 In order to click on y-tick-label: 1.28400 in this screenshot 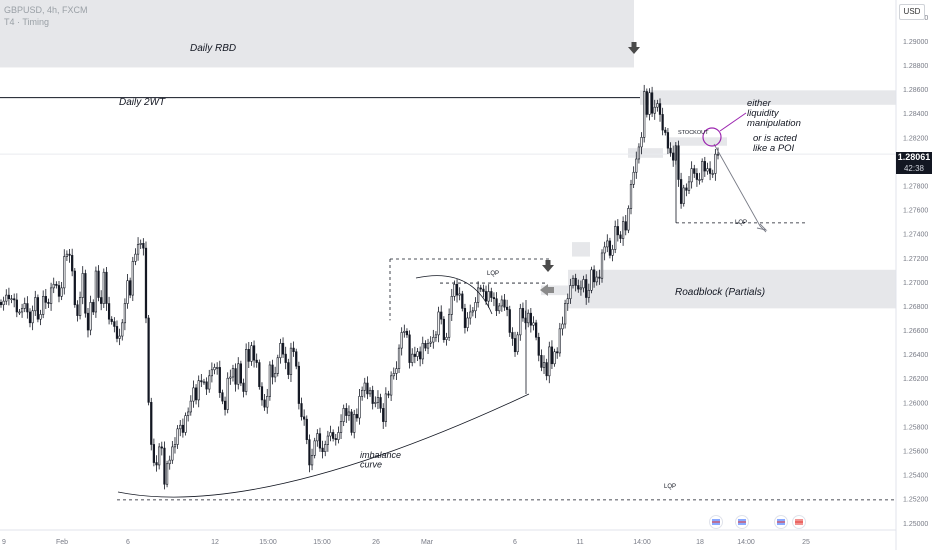, I will do `click(915, 114)`.